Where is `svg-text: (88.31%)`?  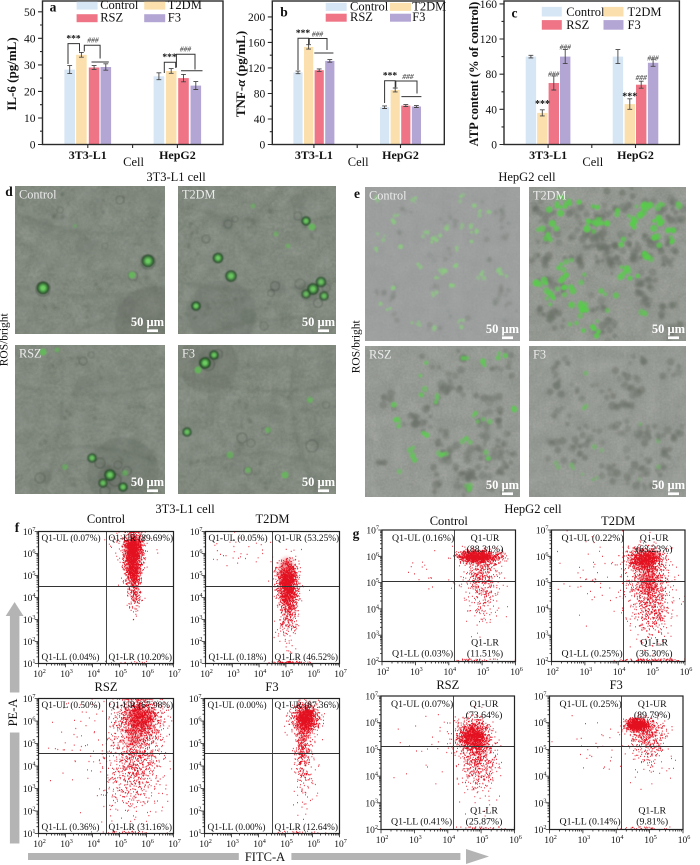
svg-text: (88.31%) is located at coordinates (485, 549).